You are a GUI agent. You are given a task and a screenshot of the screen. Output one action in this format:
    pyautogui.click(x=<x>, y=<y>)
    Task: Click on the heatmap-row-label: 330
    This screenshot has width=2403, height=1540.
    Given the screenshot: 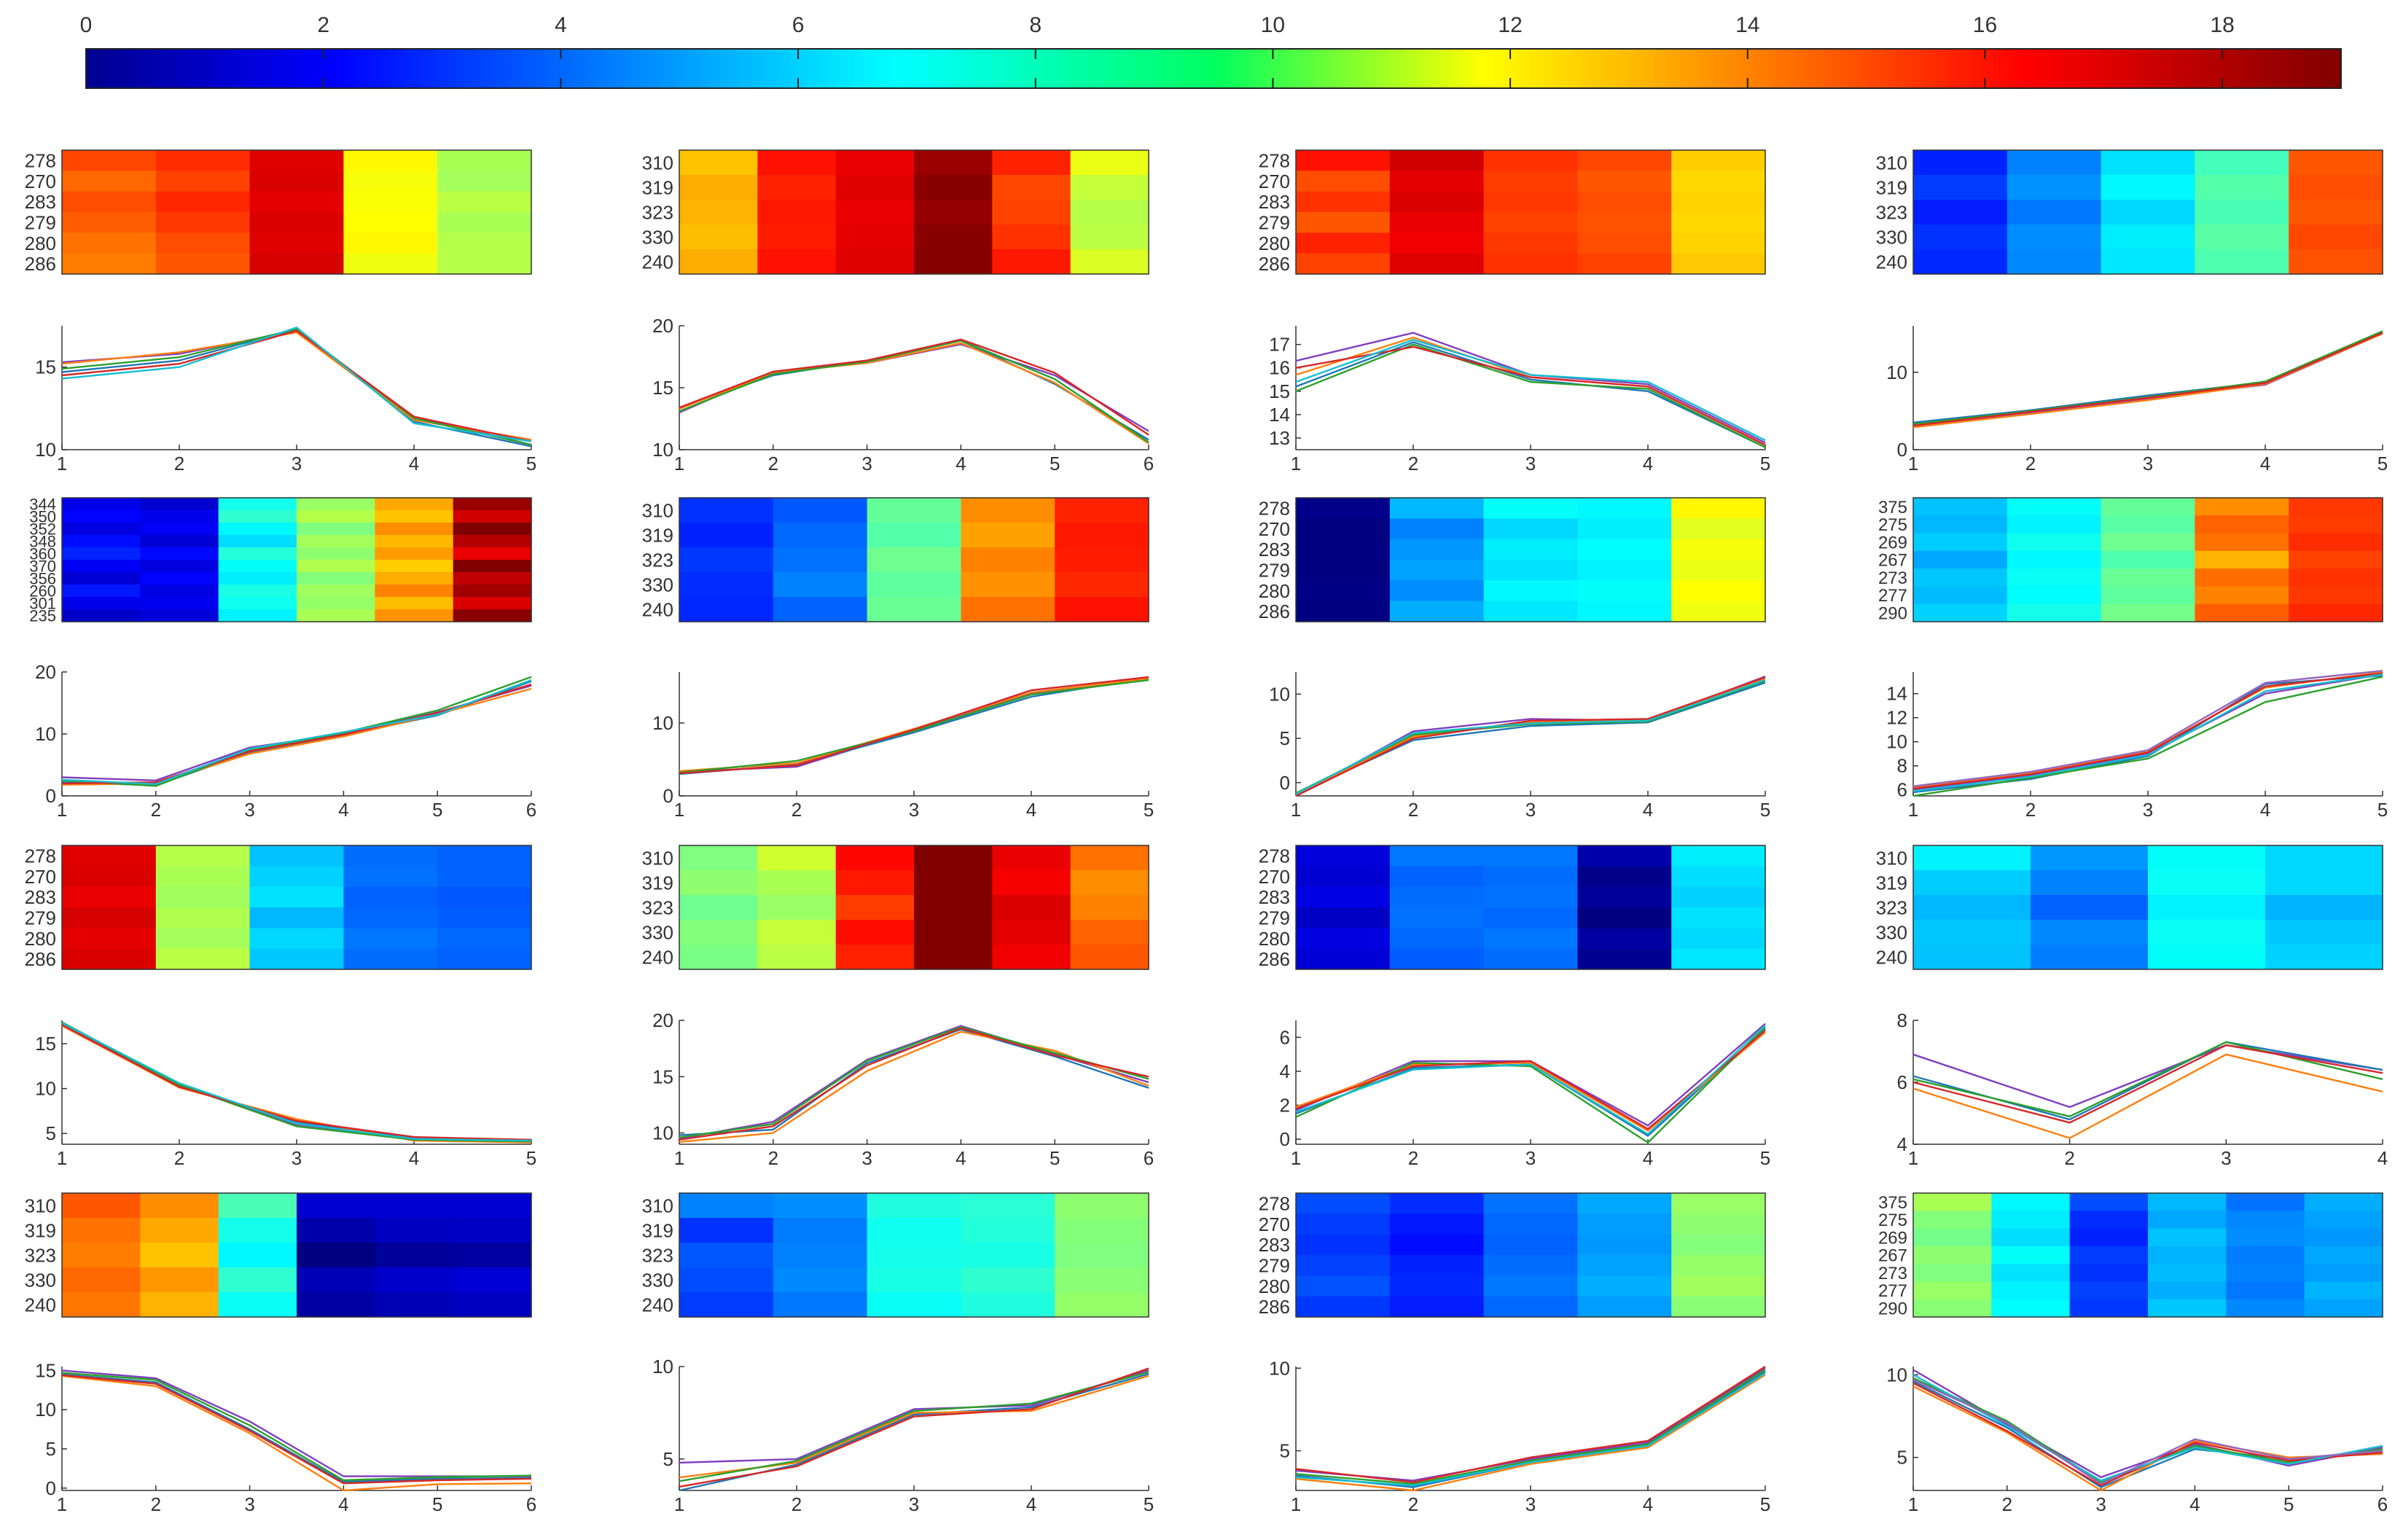 What is the action you would take?
    pyautogui.click(x=658, y=584)
    